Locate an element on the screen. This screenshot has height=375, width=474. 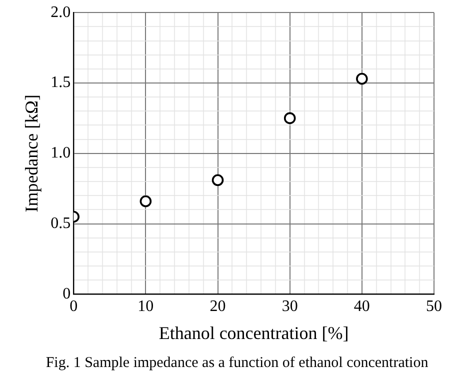
x-axis-title: Ethanol concentration [%] is located at coordinates (253, 332).